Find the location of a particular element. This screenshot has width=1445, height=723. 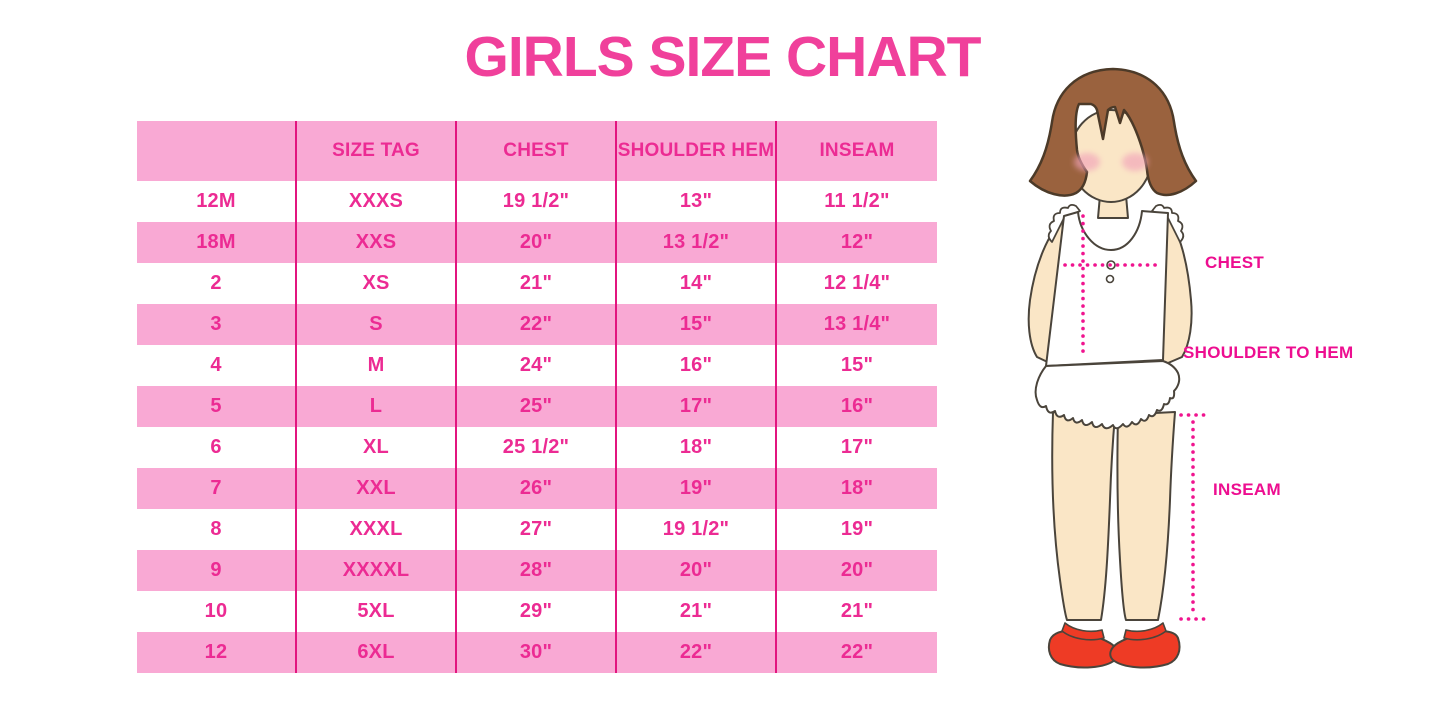

table-cell: 11 1/2" is located at coordinates (857, 201).